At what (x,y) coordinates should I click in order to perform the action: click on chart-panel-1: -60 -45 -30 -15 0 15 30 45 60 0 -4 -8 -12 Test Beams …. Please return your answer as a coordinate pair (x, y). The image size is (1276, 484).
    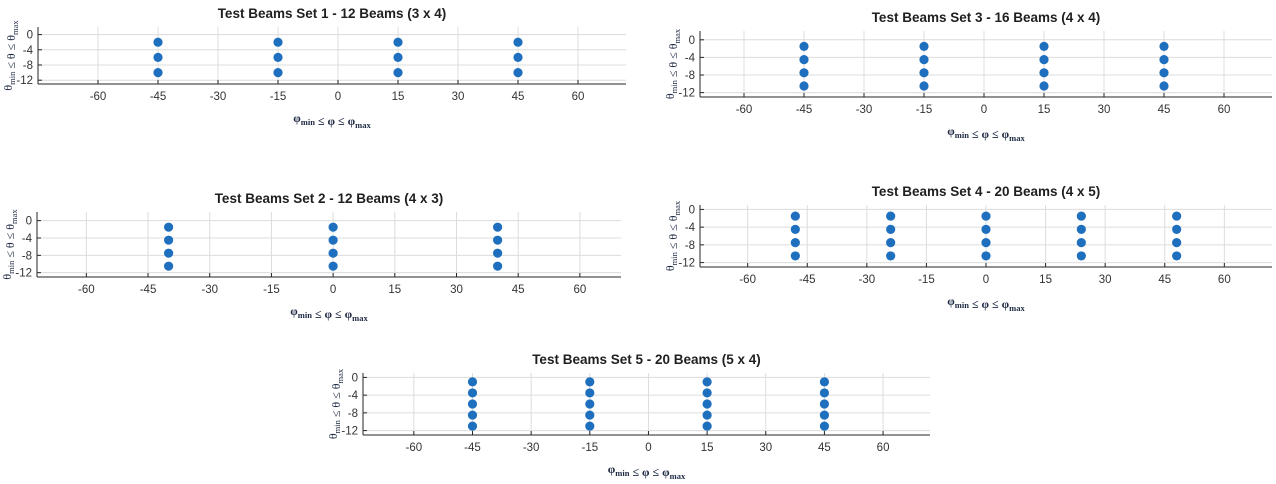
    Looking at the image, I should click on (313, 68).